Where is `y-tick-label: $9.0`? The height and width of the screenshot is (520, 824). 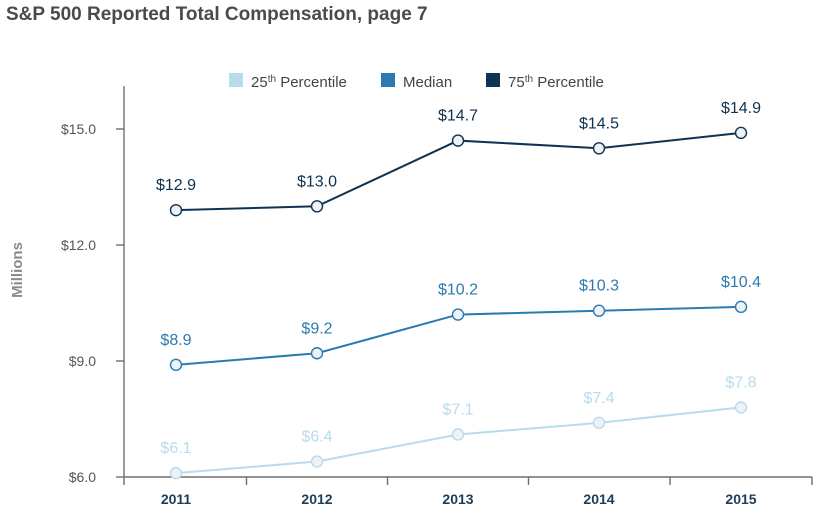
y-tick-label: $9.0 is located at coordinates (82, 361).